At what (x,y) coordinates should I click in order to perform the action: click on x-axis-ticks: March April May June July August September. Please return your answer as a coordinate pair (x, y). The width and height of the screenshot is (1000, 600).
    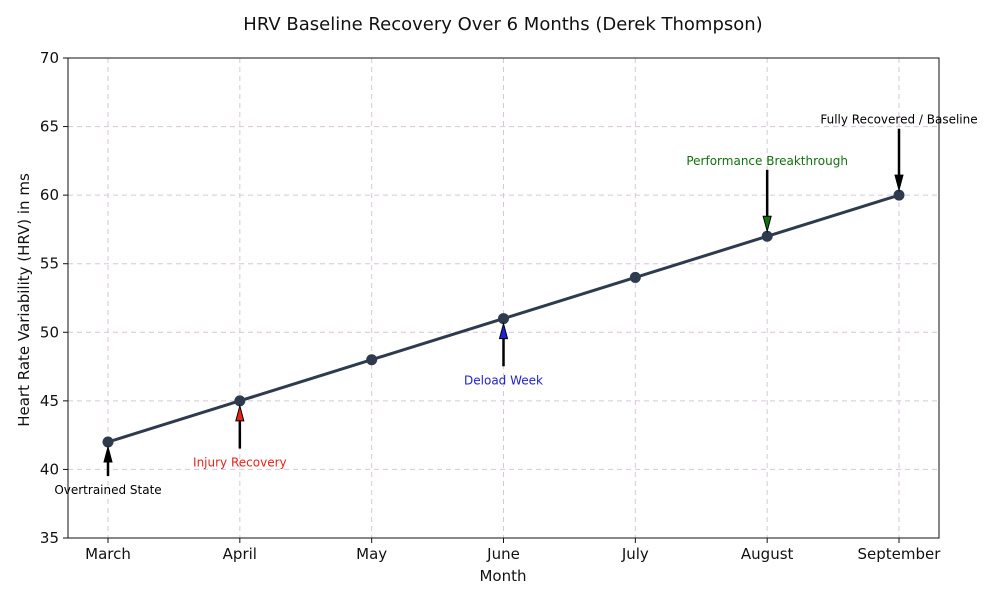
    Looking at the image, I should click on (513, 550).